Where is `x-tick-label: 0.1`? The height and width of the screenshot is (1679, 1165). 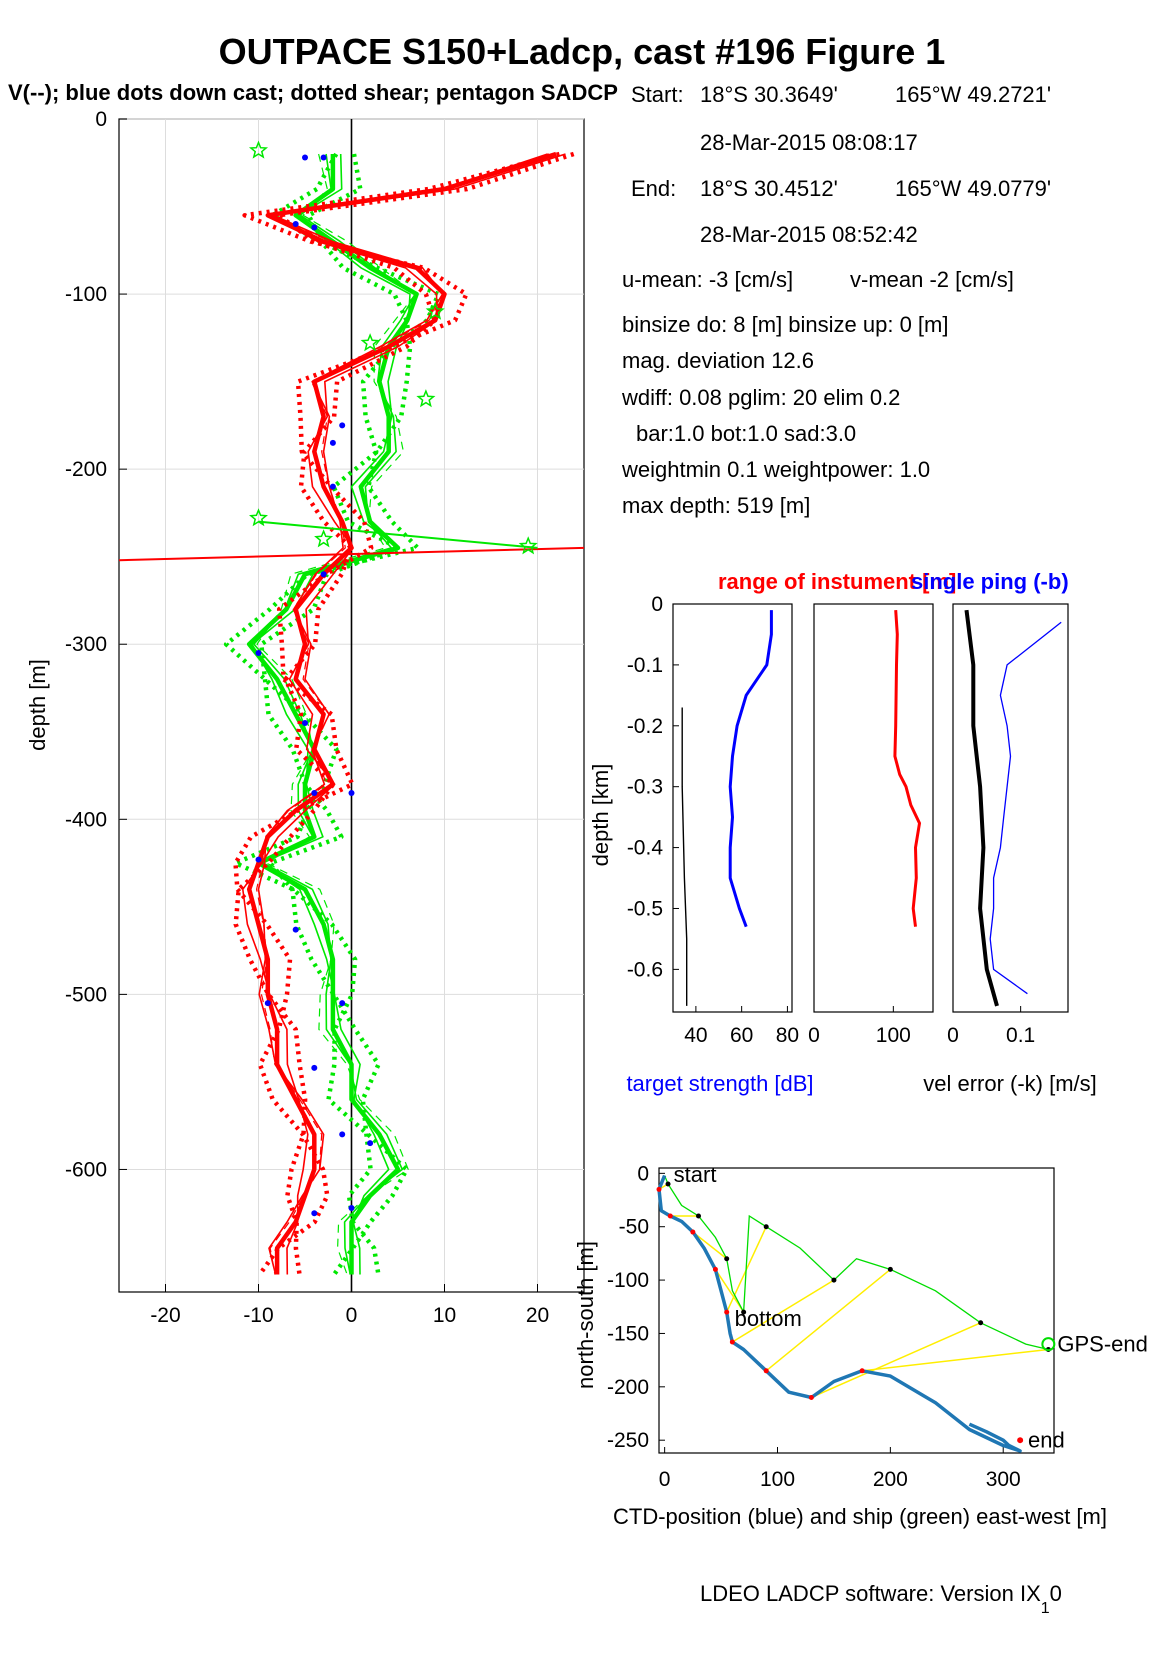
x-tick-label: 0.1 is located at coordinates (1020, 1035).